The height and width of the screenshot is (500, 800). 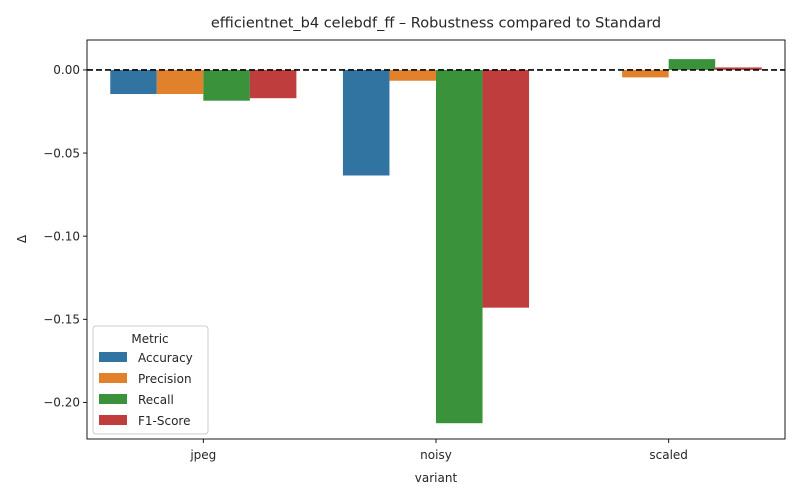 What do you see at coordinates (165, 379) in the screenshot?
I see `legend-label-precision: Precision` at bounding box center [165, 379].